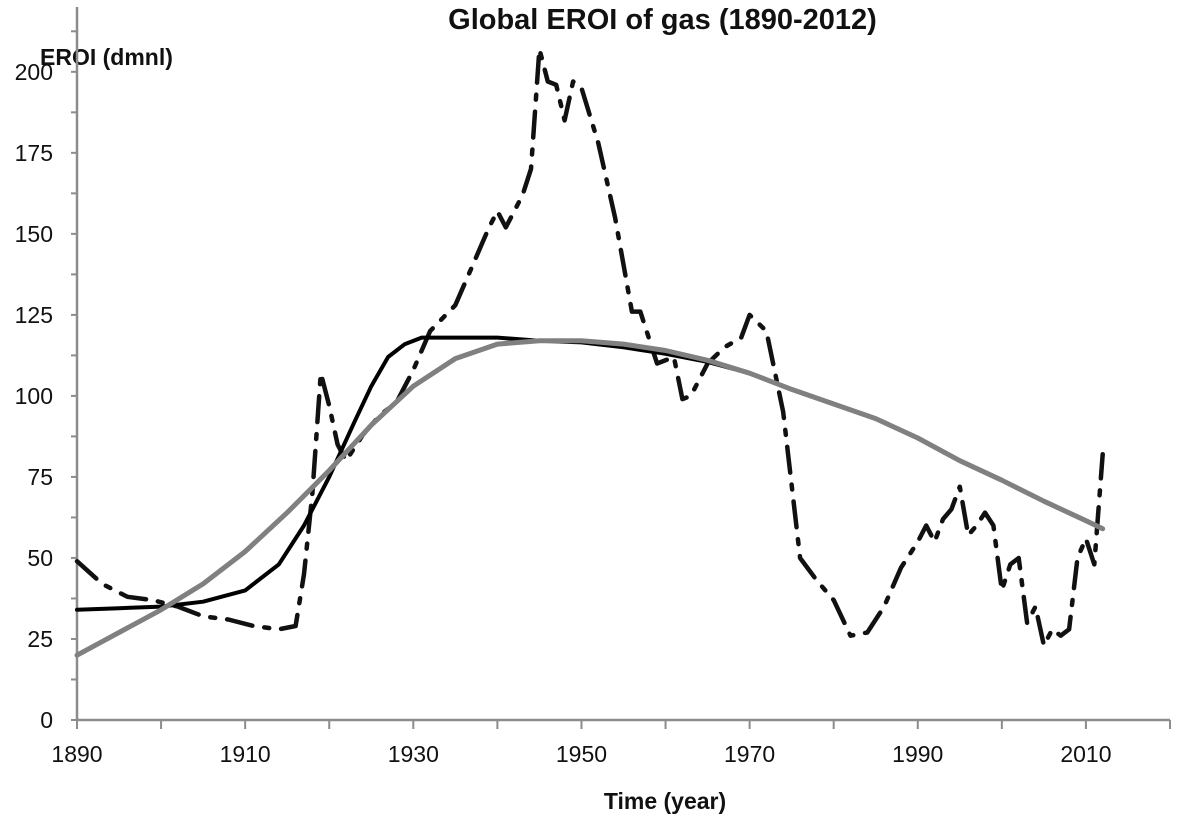 The height and width of the screenshot is (826, 1200). What do you see at coordinates (662, 20) in the screenshot?
I see `chart-title: Global EROI of gas (1890-2012)` at bounding box center [662, 20].